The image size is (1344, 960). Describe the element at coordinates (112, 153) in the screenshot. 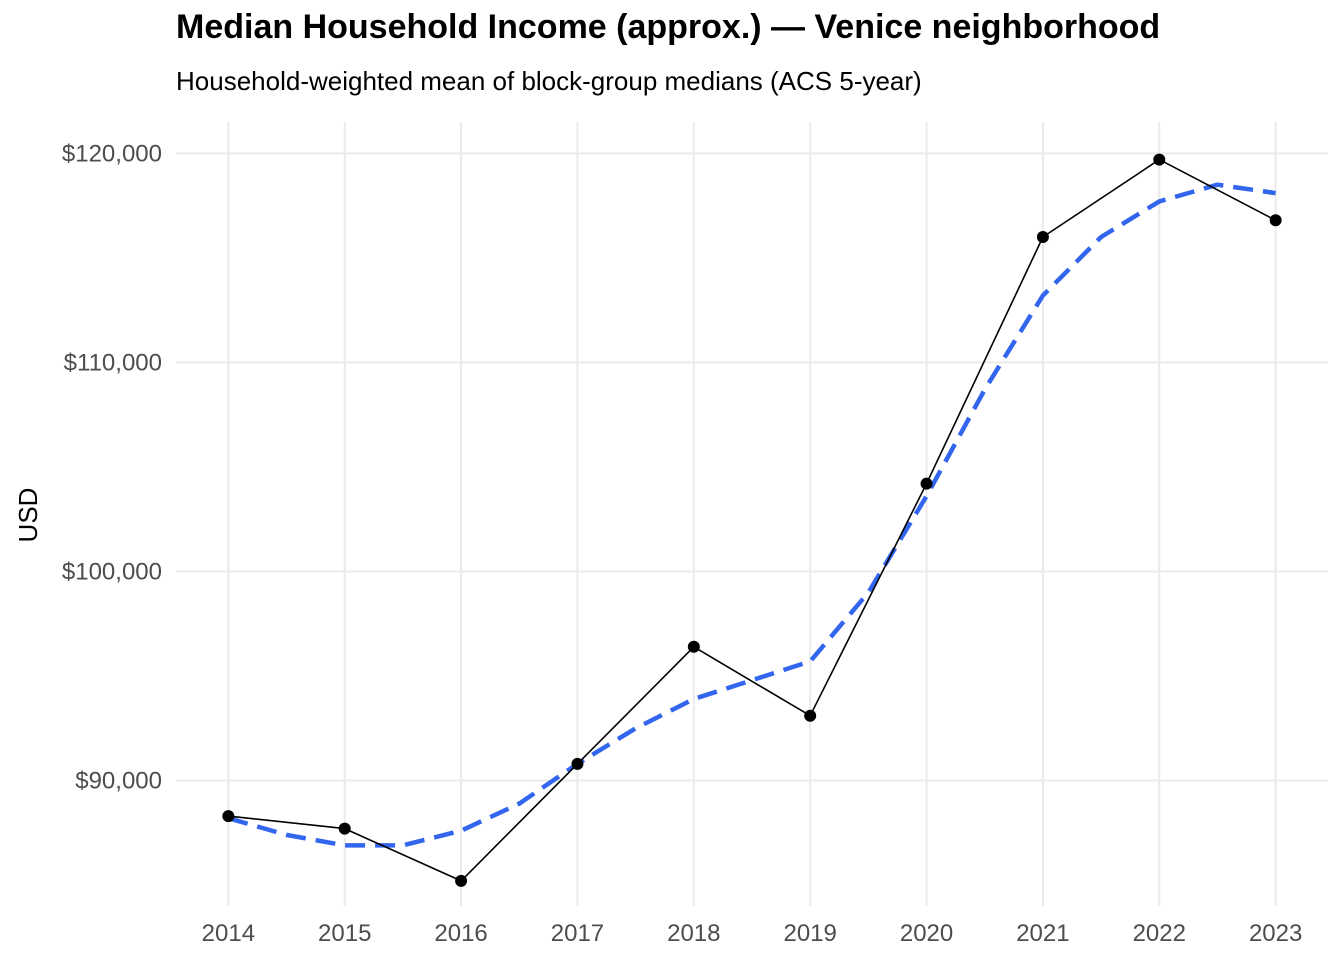

I see `y-tick-label: $120,000` at that location.